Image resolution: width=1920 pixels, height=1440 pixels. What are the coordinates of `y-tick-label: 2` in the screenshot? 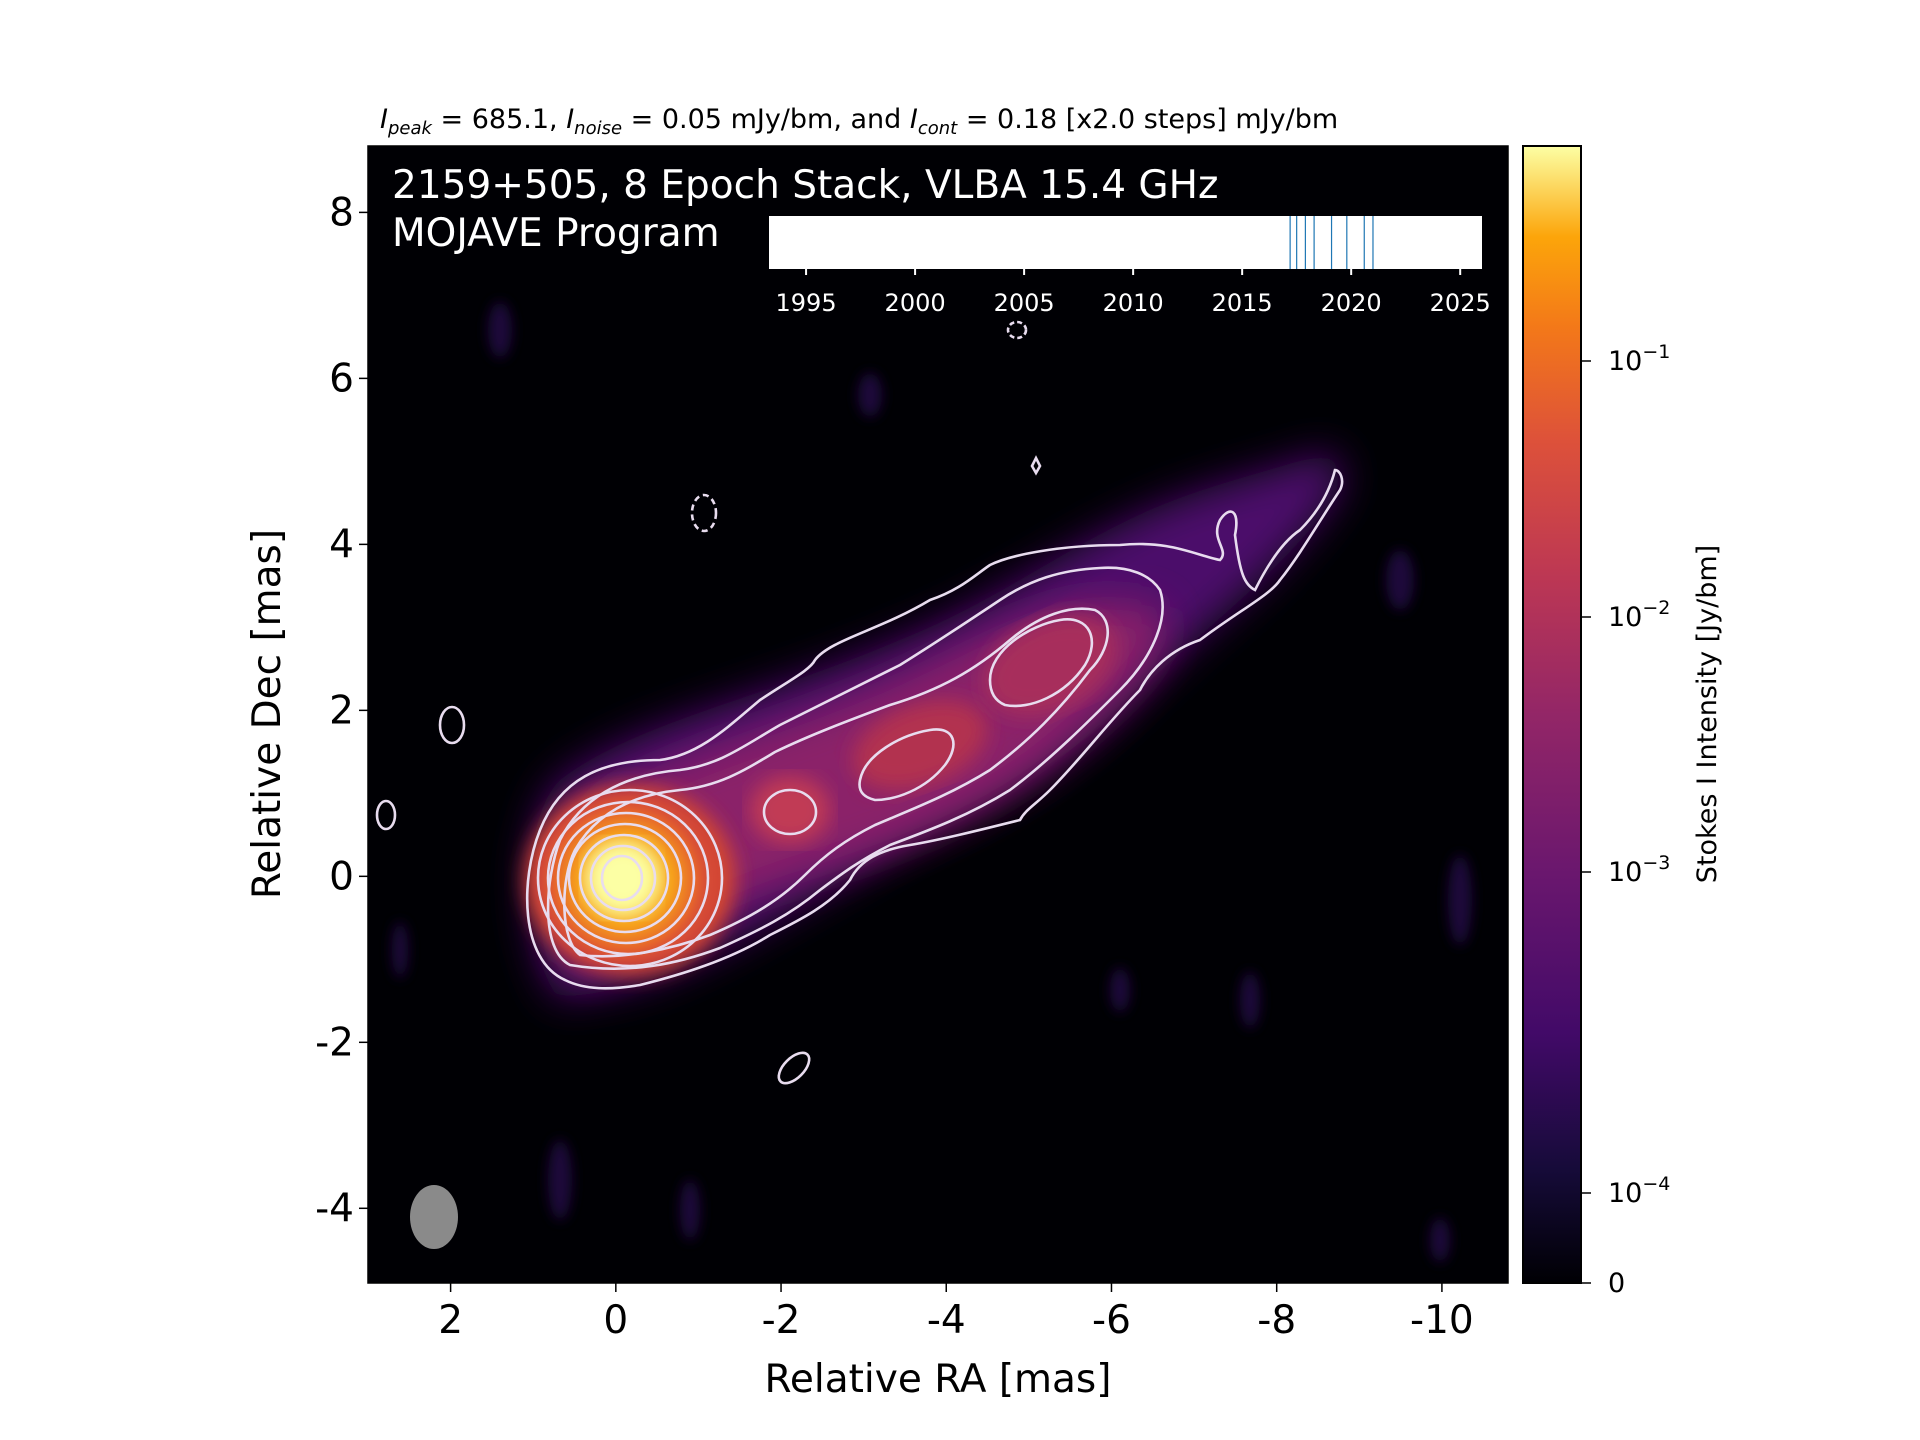 It's located at (341, 710).